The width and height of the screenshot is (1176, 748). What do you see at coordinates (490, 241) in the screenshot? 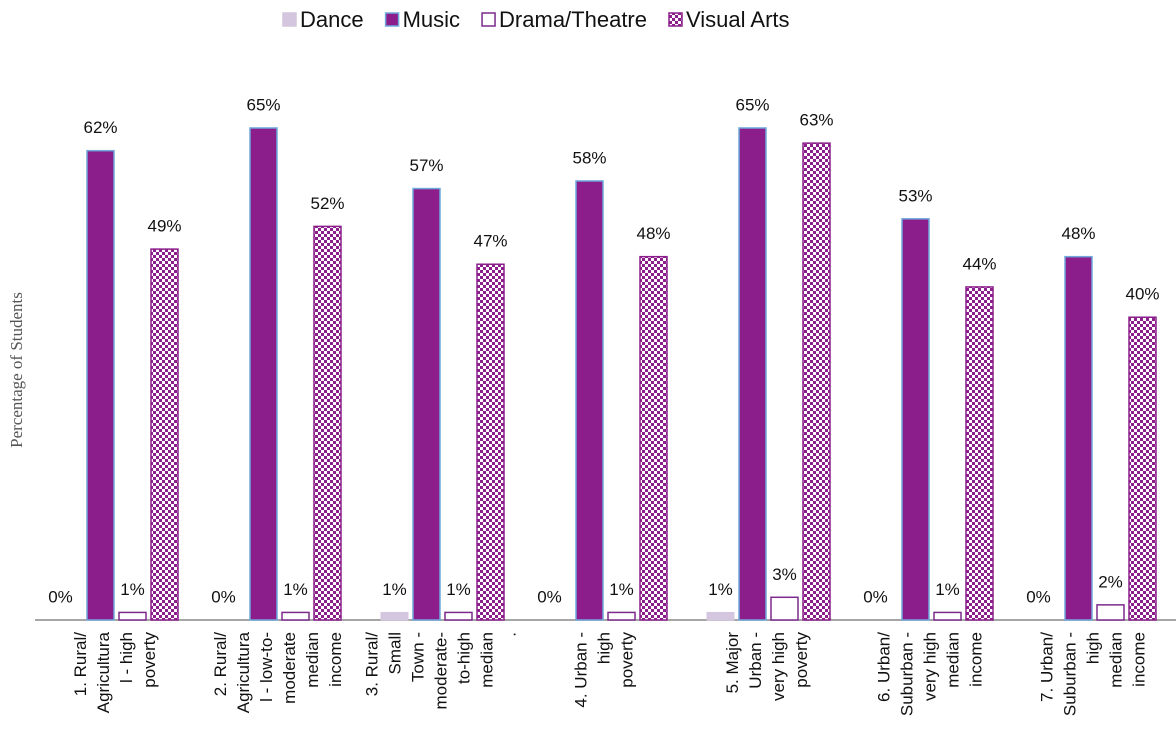
I see `value-label: 47%` at bounding box center [490, 241].